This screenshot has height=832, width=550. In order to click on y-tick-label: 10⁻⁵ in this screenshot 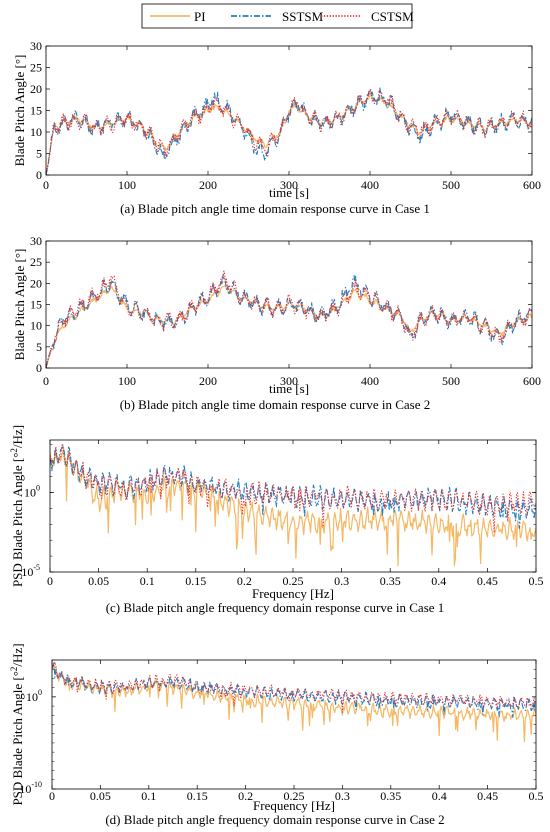, I will do `click(30, 571)`.